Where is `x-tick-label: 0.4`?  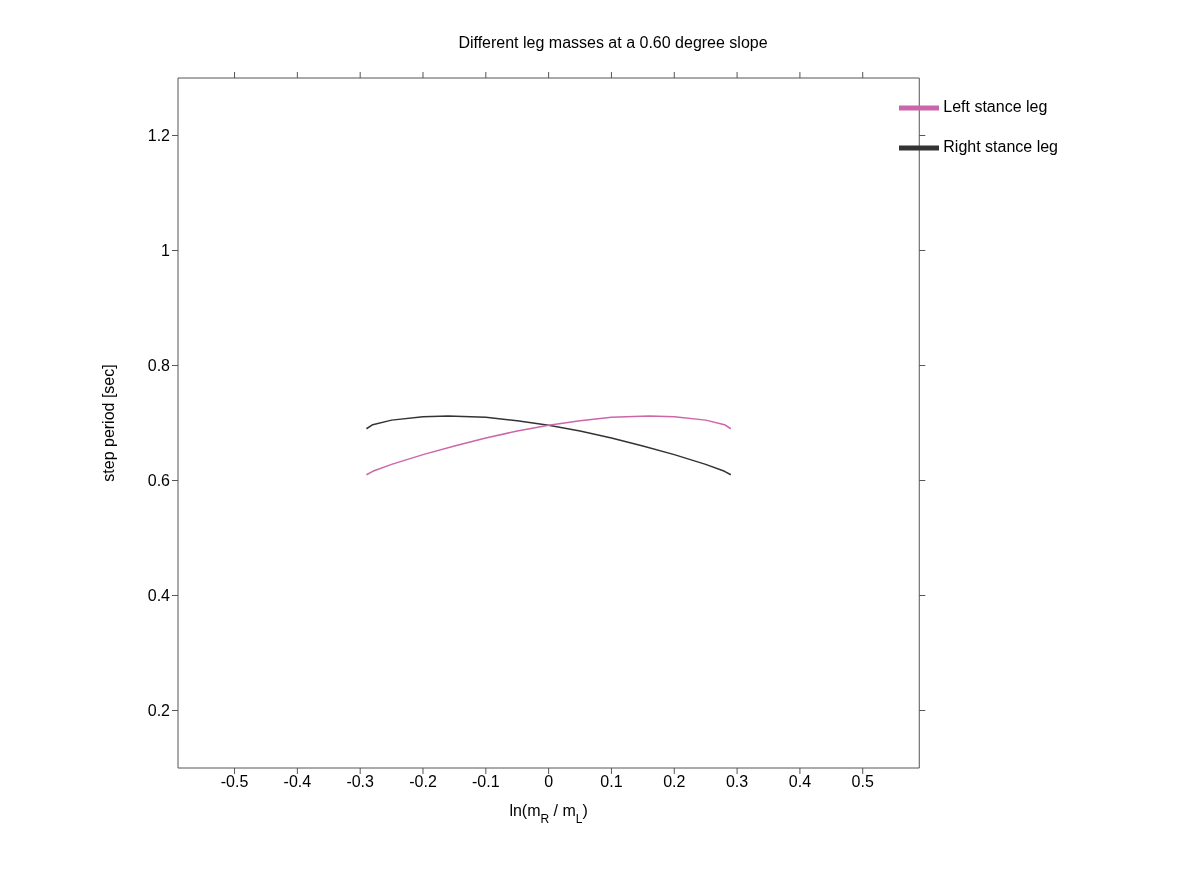 x-tick-label: 0.4 is located at coordinates (800, 782).